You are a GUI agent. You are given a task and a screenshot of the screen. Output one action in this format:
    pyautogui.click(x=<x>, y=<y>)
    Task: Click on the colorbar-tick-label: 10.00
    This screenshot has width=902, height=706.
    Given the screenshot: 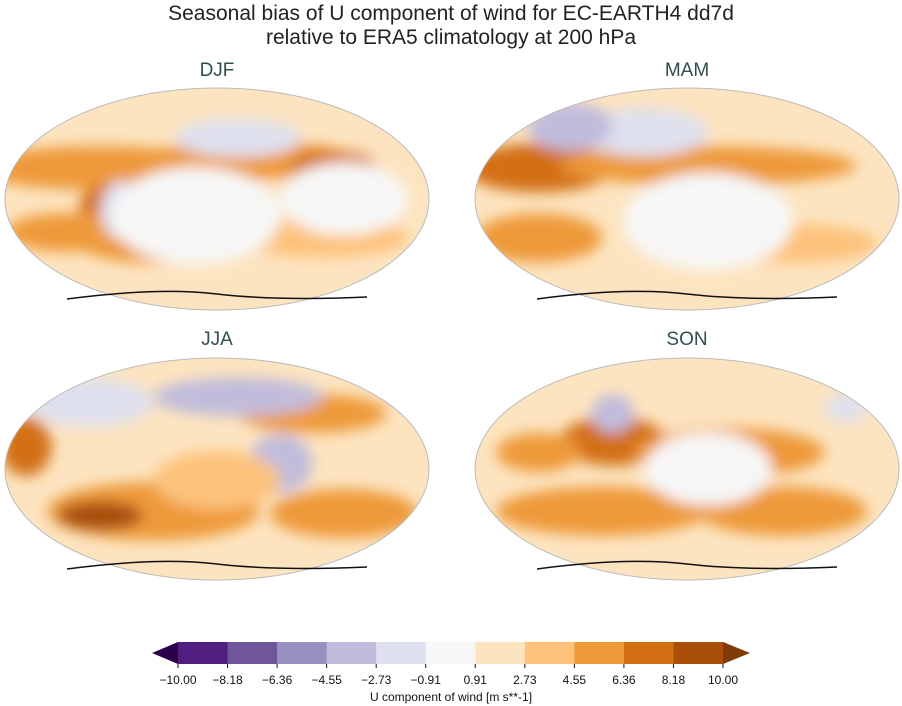 What is the action you would take?
    pyautogui.click(x=723, y=680)
    